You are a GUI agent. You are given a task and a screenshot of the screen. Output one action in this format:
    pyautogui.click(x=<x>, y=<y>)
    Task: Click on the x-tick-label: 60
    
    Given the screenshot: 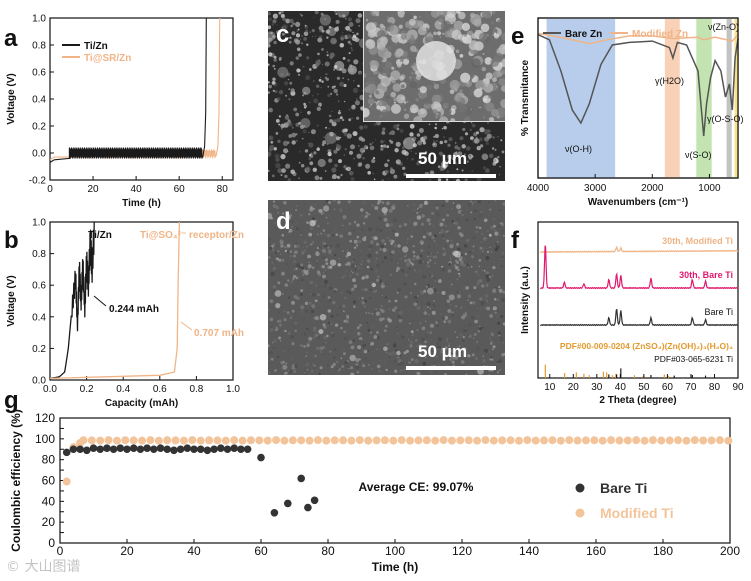 What is the action you would take?
    pyautogui.click(x=180, y=189)
    